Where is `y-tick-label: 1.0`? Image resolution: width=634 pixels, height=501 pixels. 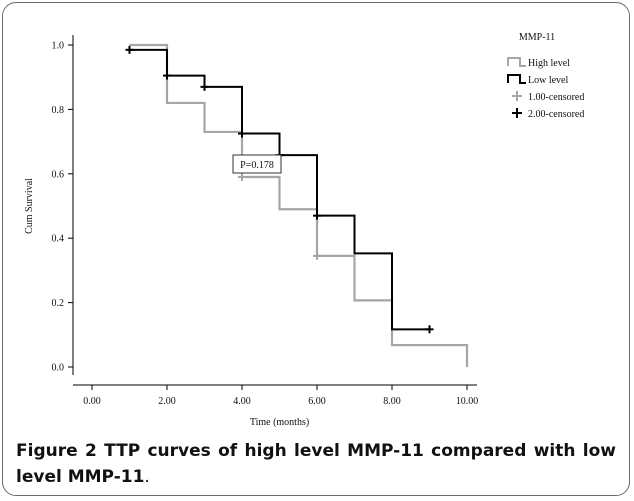
y-tick-label: 1.0 is located at coordinates (58, 46).